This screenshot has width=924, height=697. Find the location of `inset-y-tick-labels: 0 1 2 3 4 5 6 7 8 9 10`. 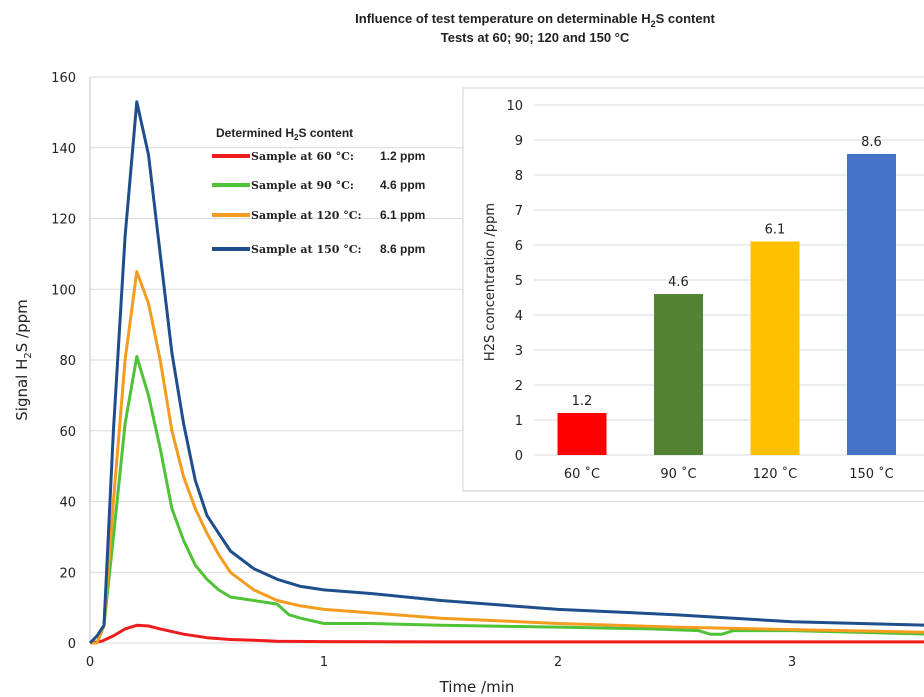

inset-y-tick-labels: 0 1 2 3 4 5 6 7 8 9 10 is located at coordinates (514, 281).